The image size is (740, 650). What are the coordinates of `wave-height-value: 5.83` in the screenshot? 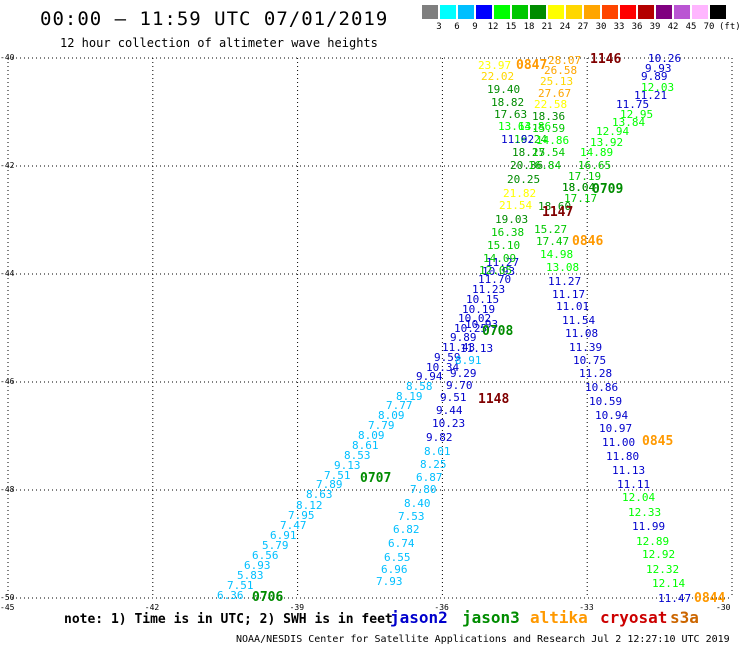 It's located at (250, 575).